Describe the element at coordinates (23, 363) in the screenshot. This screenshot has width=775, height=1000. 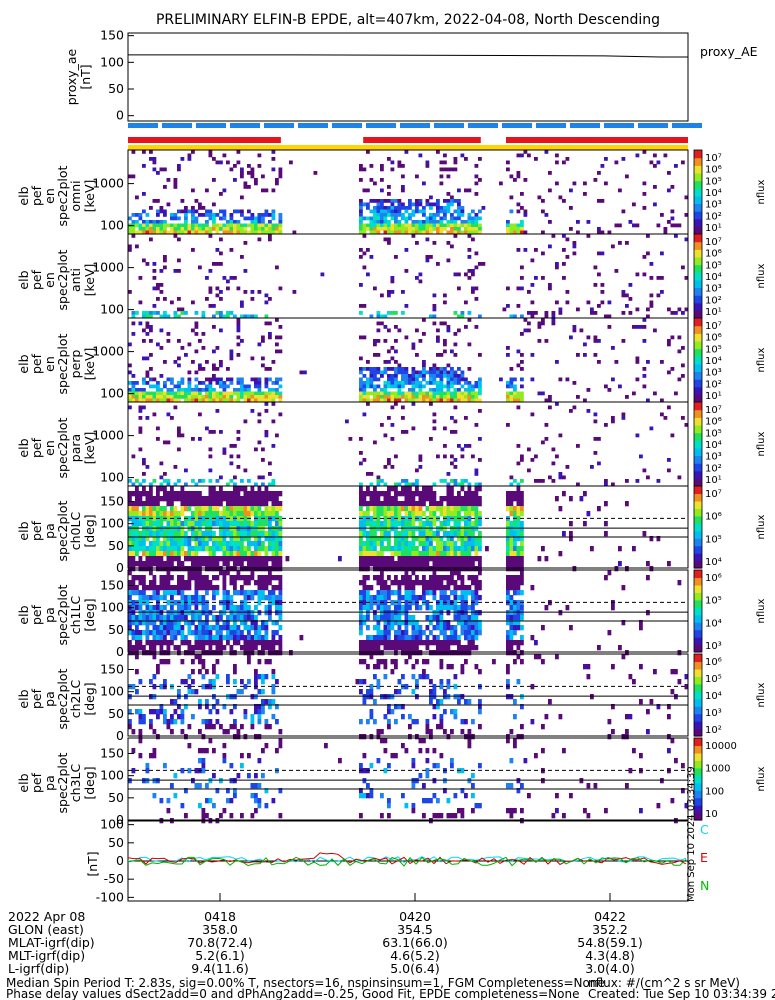
I see `panel-ylabel-line: elb` at that location.